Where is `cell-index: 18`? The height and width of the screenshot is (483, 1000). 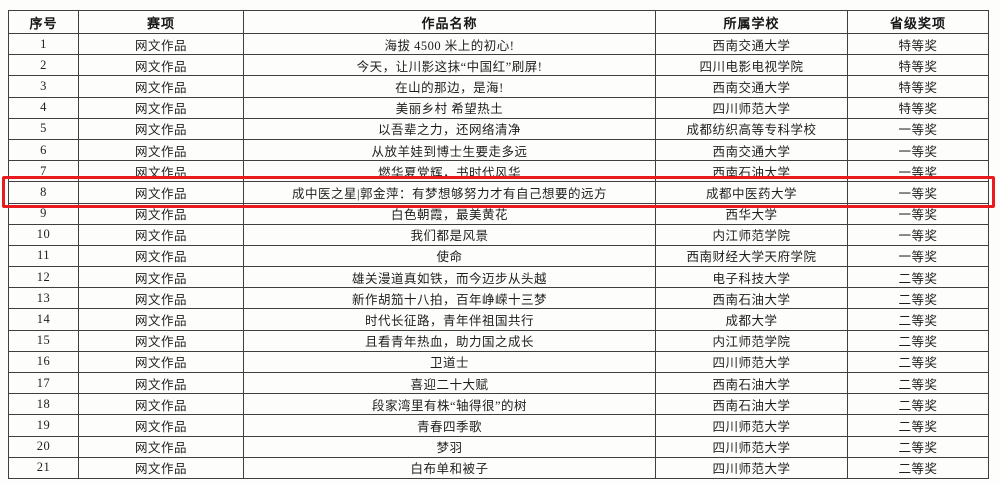 cell-index: 18 is located at coordinates (43, 404).